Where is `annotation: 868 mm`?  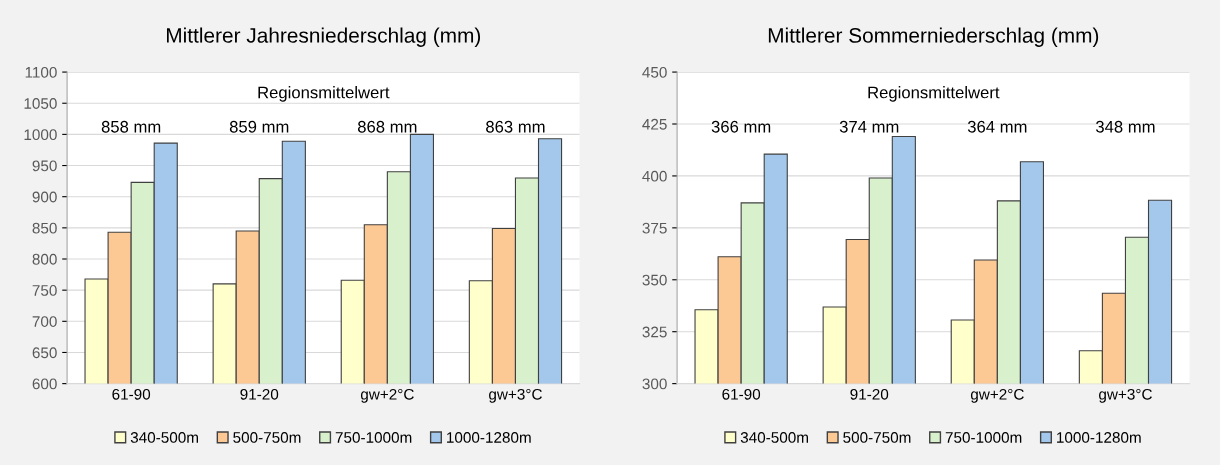 annotation: 868 mm is located at coordinates (387, 126).